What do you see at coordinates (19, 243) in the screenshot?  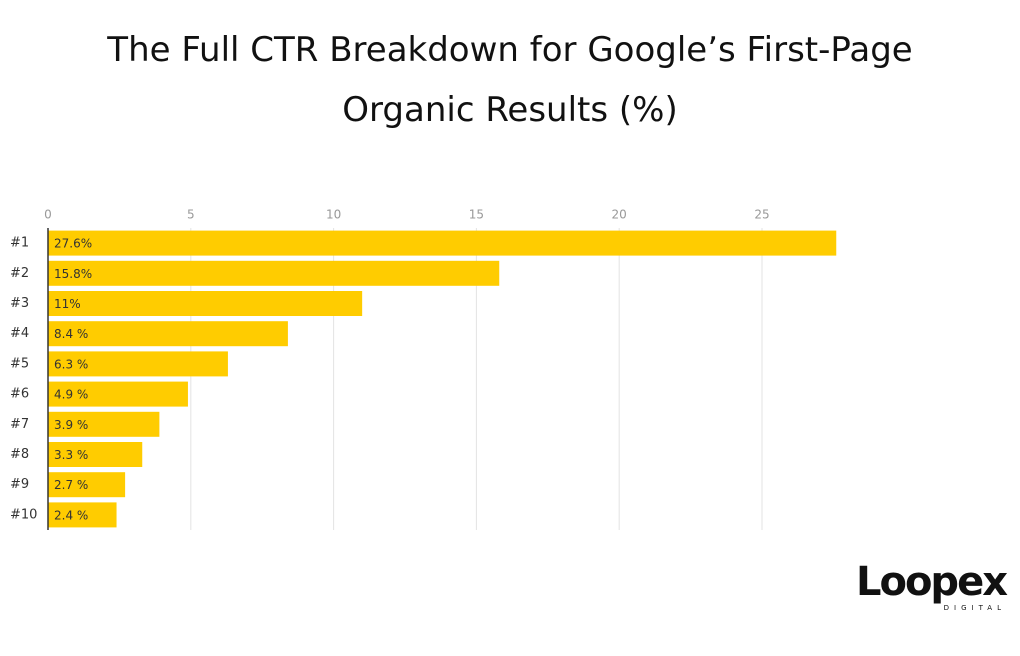 I see `y-tick-label: #1` at bounding box center [19, 243].